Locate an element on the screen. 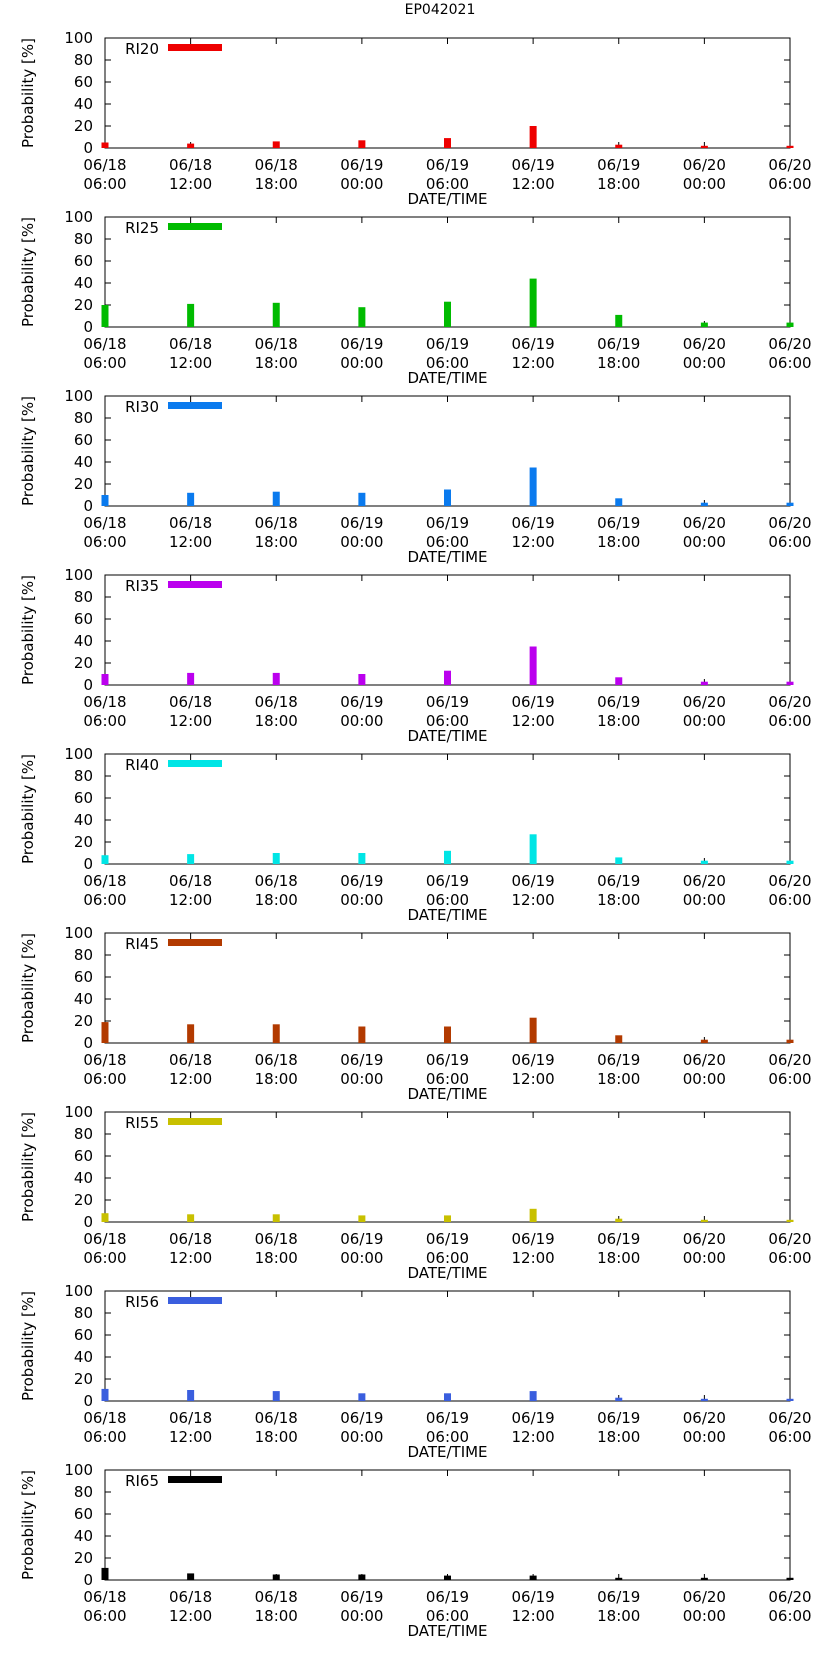 This screenshot has height=1657, width=822. legend-swatch is located at coordinates (195, 226).